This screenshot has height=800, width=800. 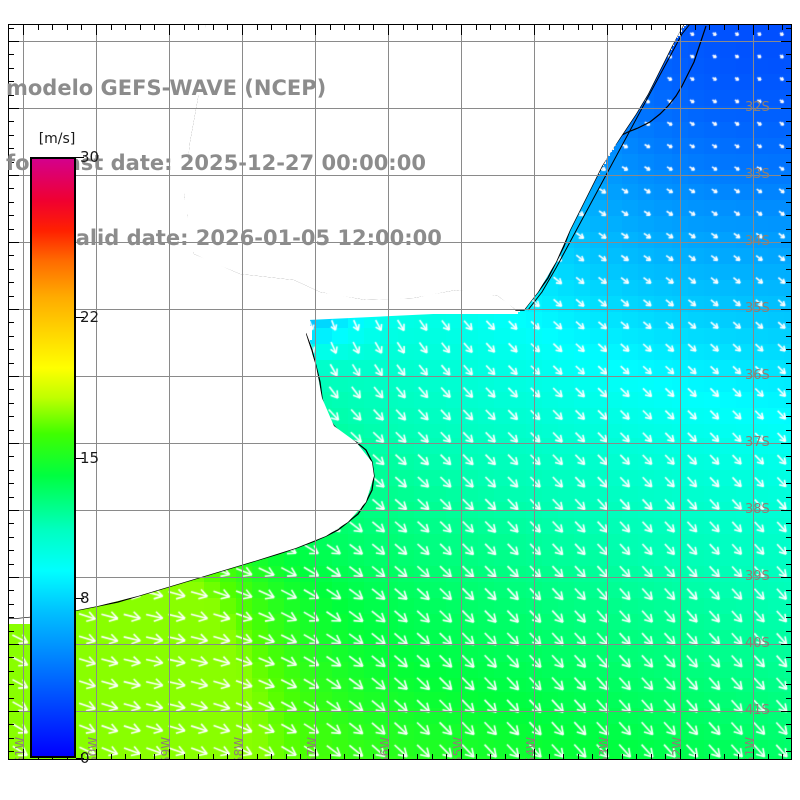 What do you see at coordinates (750, 748) in the screenshot?
I see `lon-label-51w: 51W` at bounding box center [750, 748].